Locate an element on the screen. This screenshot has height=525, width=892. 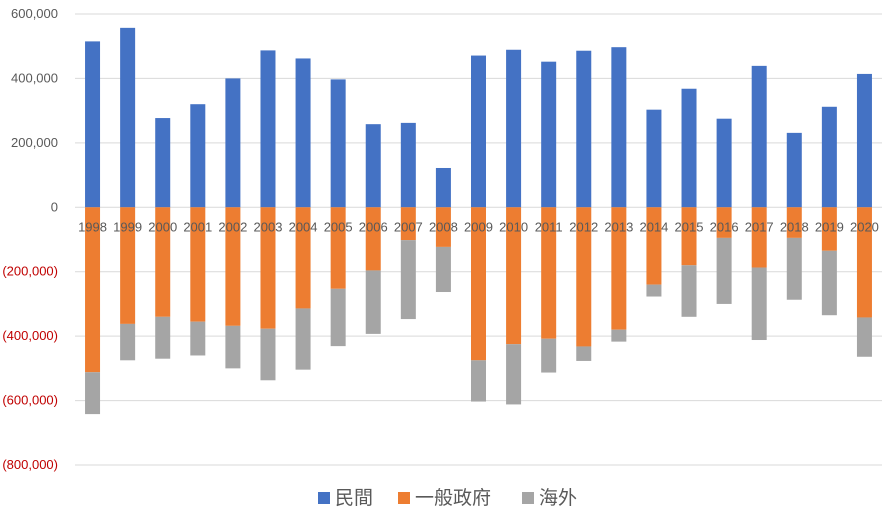
x-tick-label: 2013 is located at coordinates (618, 226).